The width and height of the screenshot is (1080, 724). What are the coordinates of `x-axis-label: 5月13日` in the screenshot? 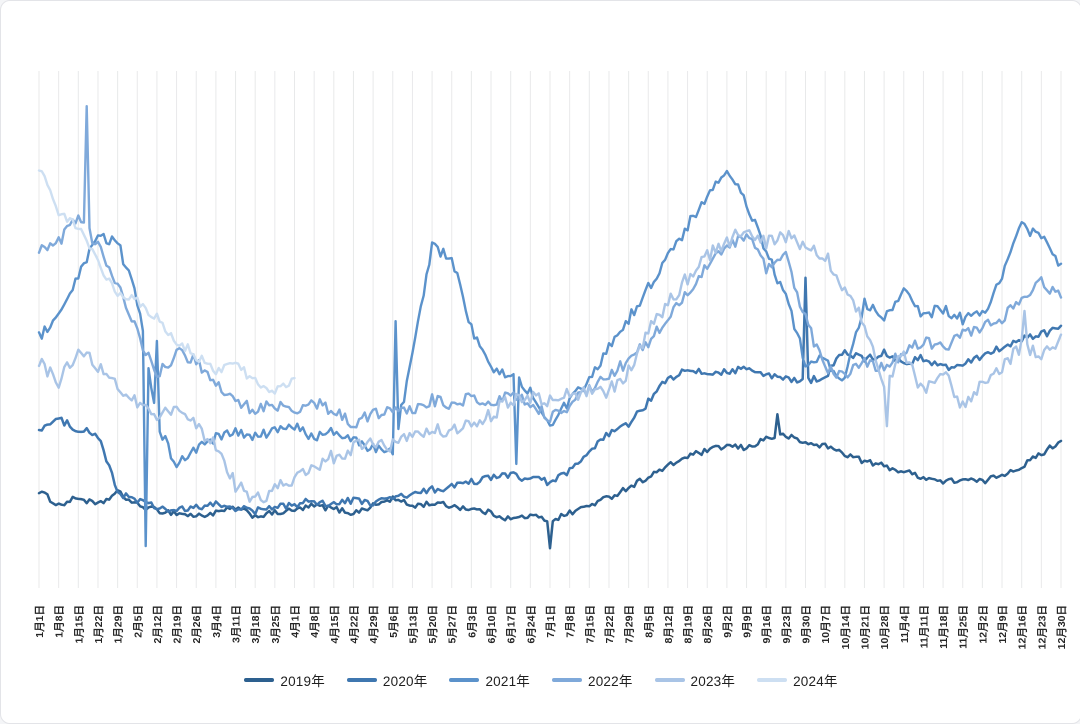 It's located at (413, 624).